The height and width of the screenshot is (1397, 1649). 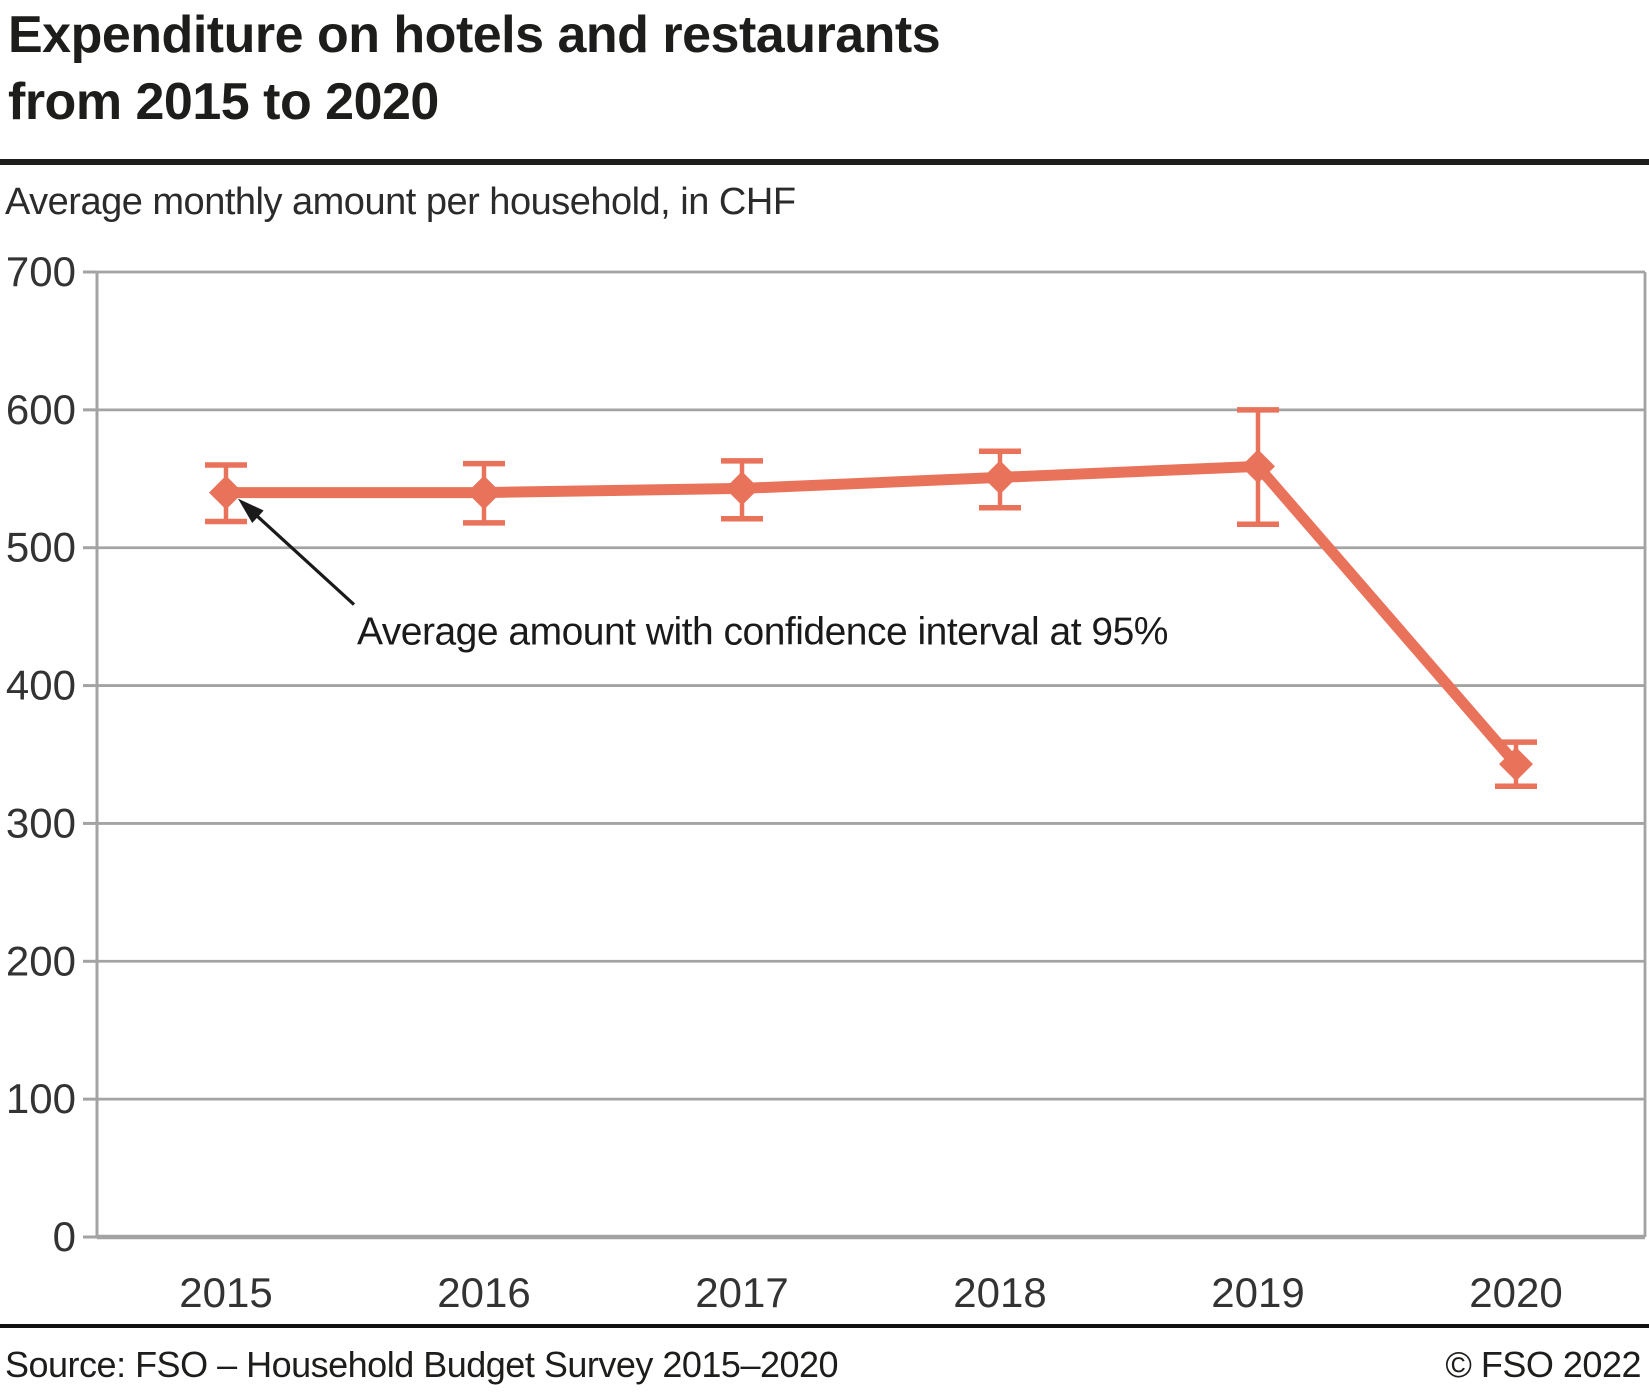 I want to click on annotation-arrow-line, so click(x=303, y=558).